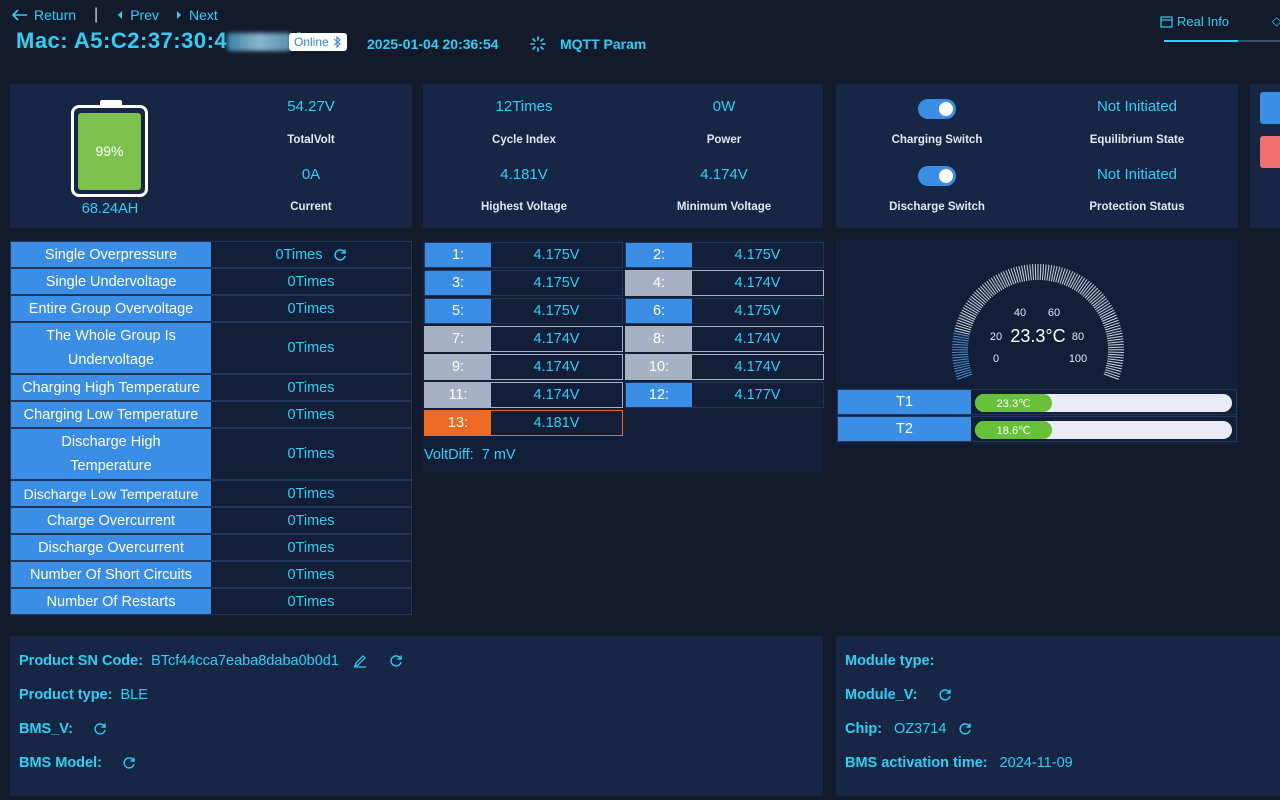 This screenshot has width=1280, height=800. Describe the element at coordinates (1078, 337) in the screenshot. I see `gauge-tick-label: 80` at that location.